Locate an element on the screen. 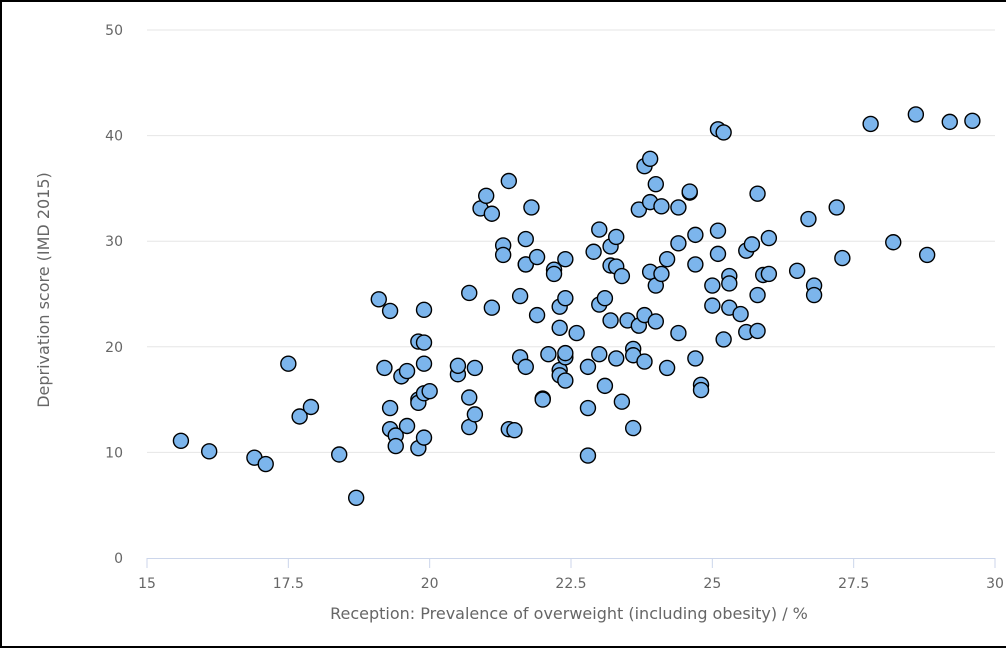  y-tick-label: 10 is located at coordinates (114, 453).